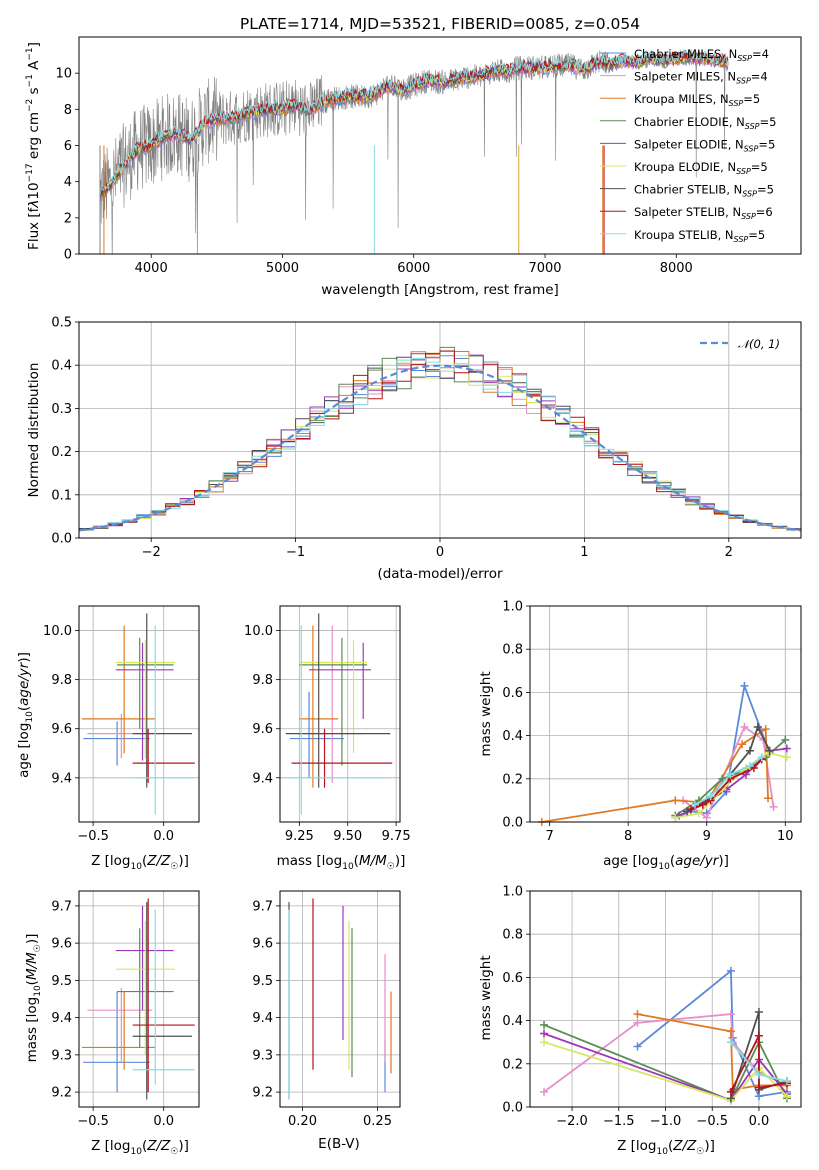 Image resolution: width=819 pixels, height=1170 pixels. Describe the element at coordinates (302, 1121) in the screenshot. I see `x-tick-label: 0.20` at that location.